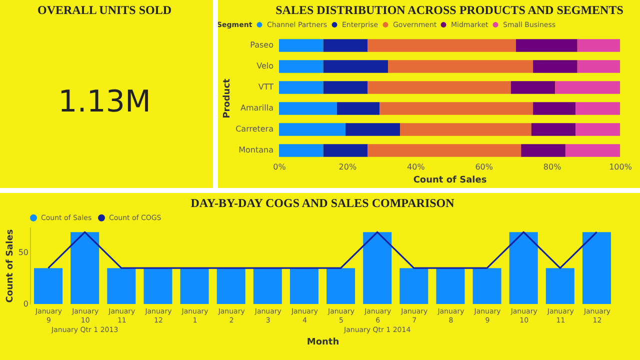 Image resolution: width=640 pixels, height=360 pixels. What do you see at coordinates (23, 253) in the screenshot?
I see `y-tick-label: 50` at bounding box center [23, 253].